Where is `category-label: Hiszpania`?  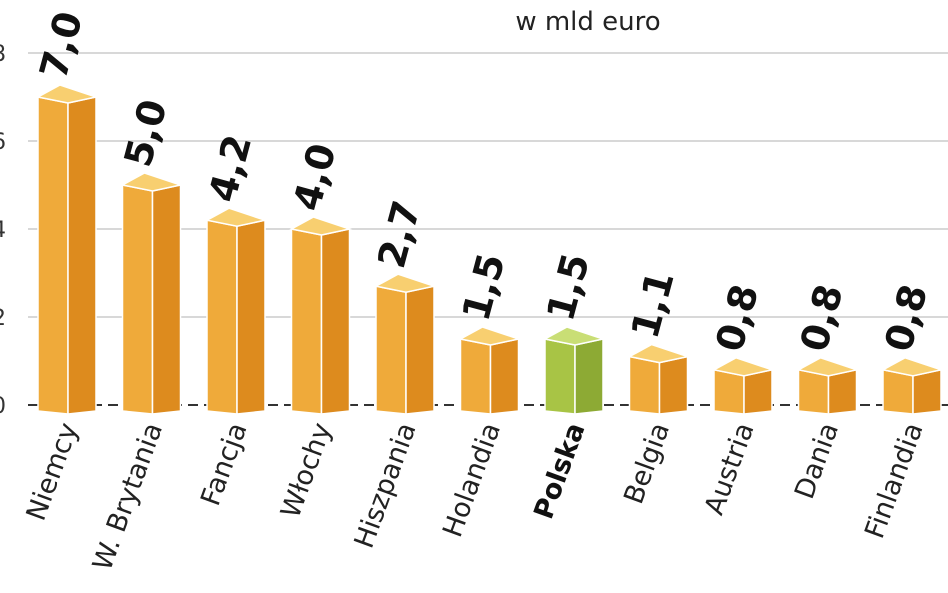 category-label: Hiszpania is located at coordinates (386, 486).